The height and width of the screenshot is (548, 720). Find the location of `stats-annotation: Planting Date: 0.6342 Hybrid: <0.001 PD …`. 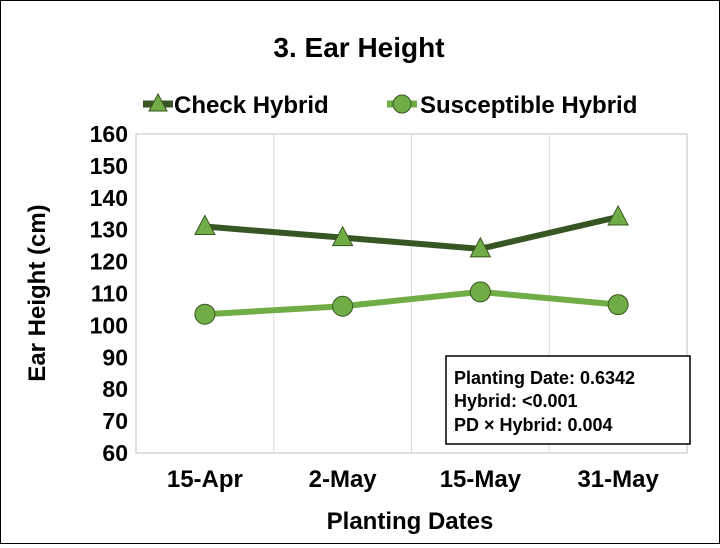

stats-annotation: Planting Date: 0.6342 Hybrid: <0.001 PD … is located at coordinates (568, 400).